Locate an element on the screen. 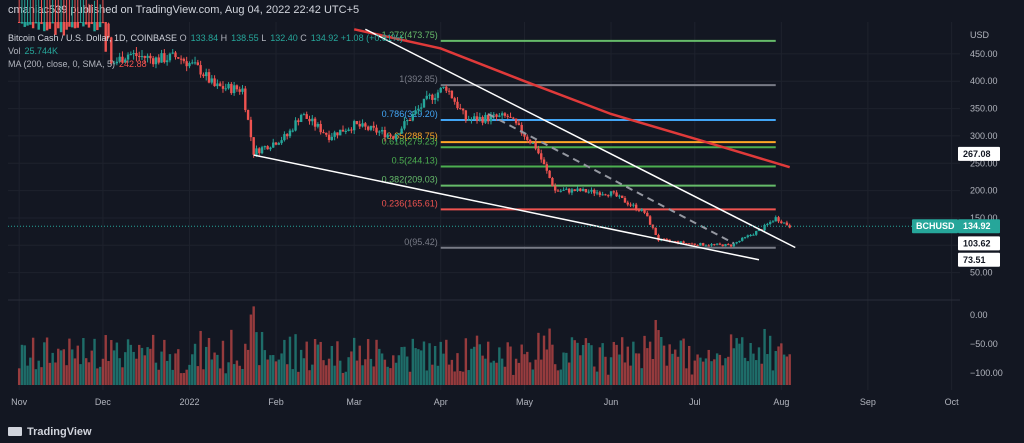 The height and width of the screenshot is (443, 1024). price-badge-bg is located at coordinates (979, 259).